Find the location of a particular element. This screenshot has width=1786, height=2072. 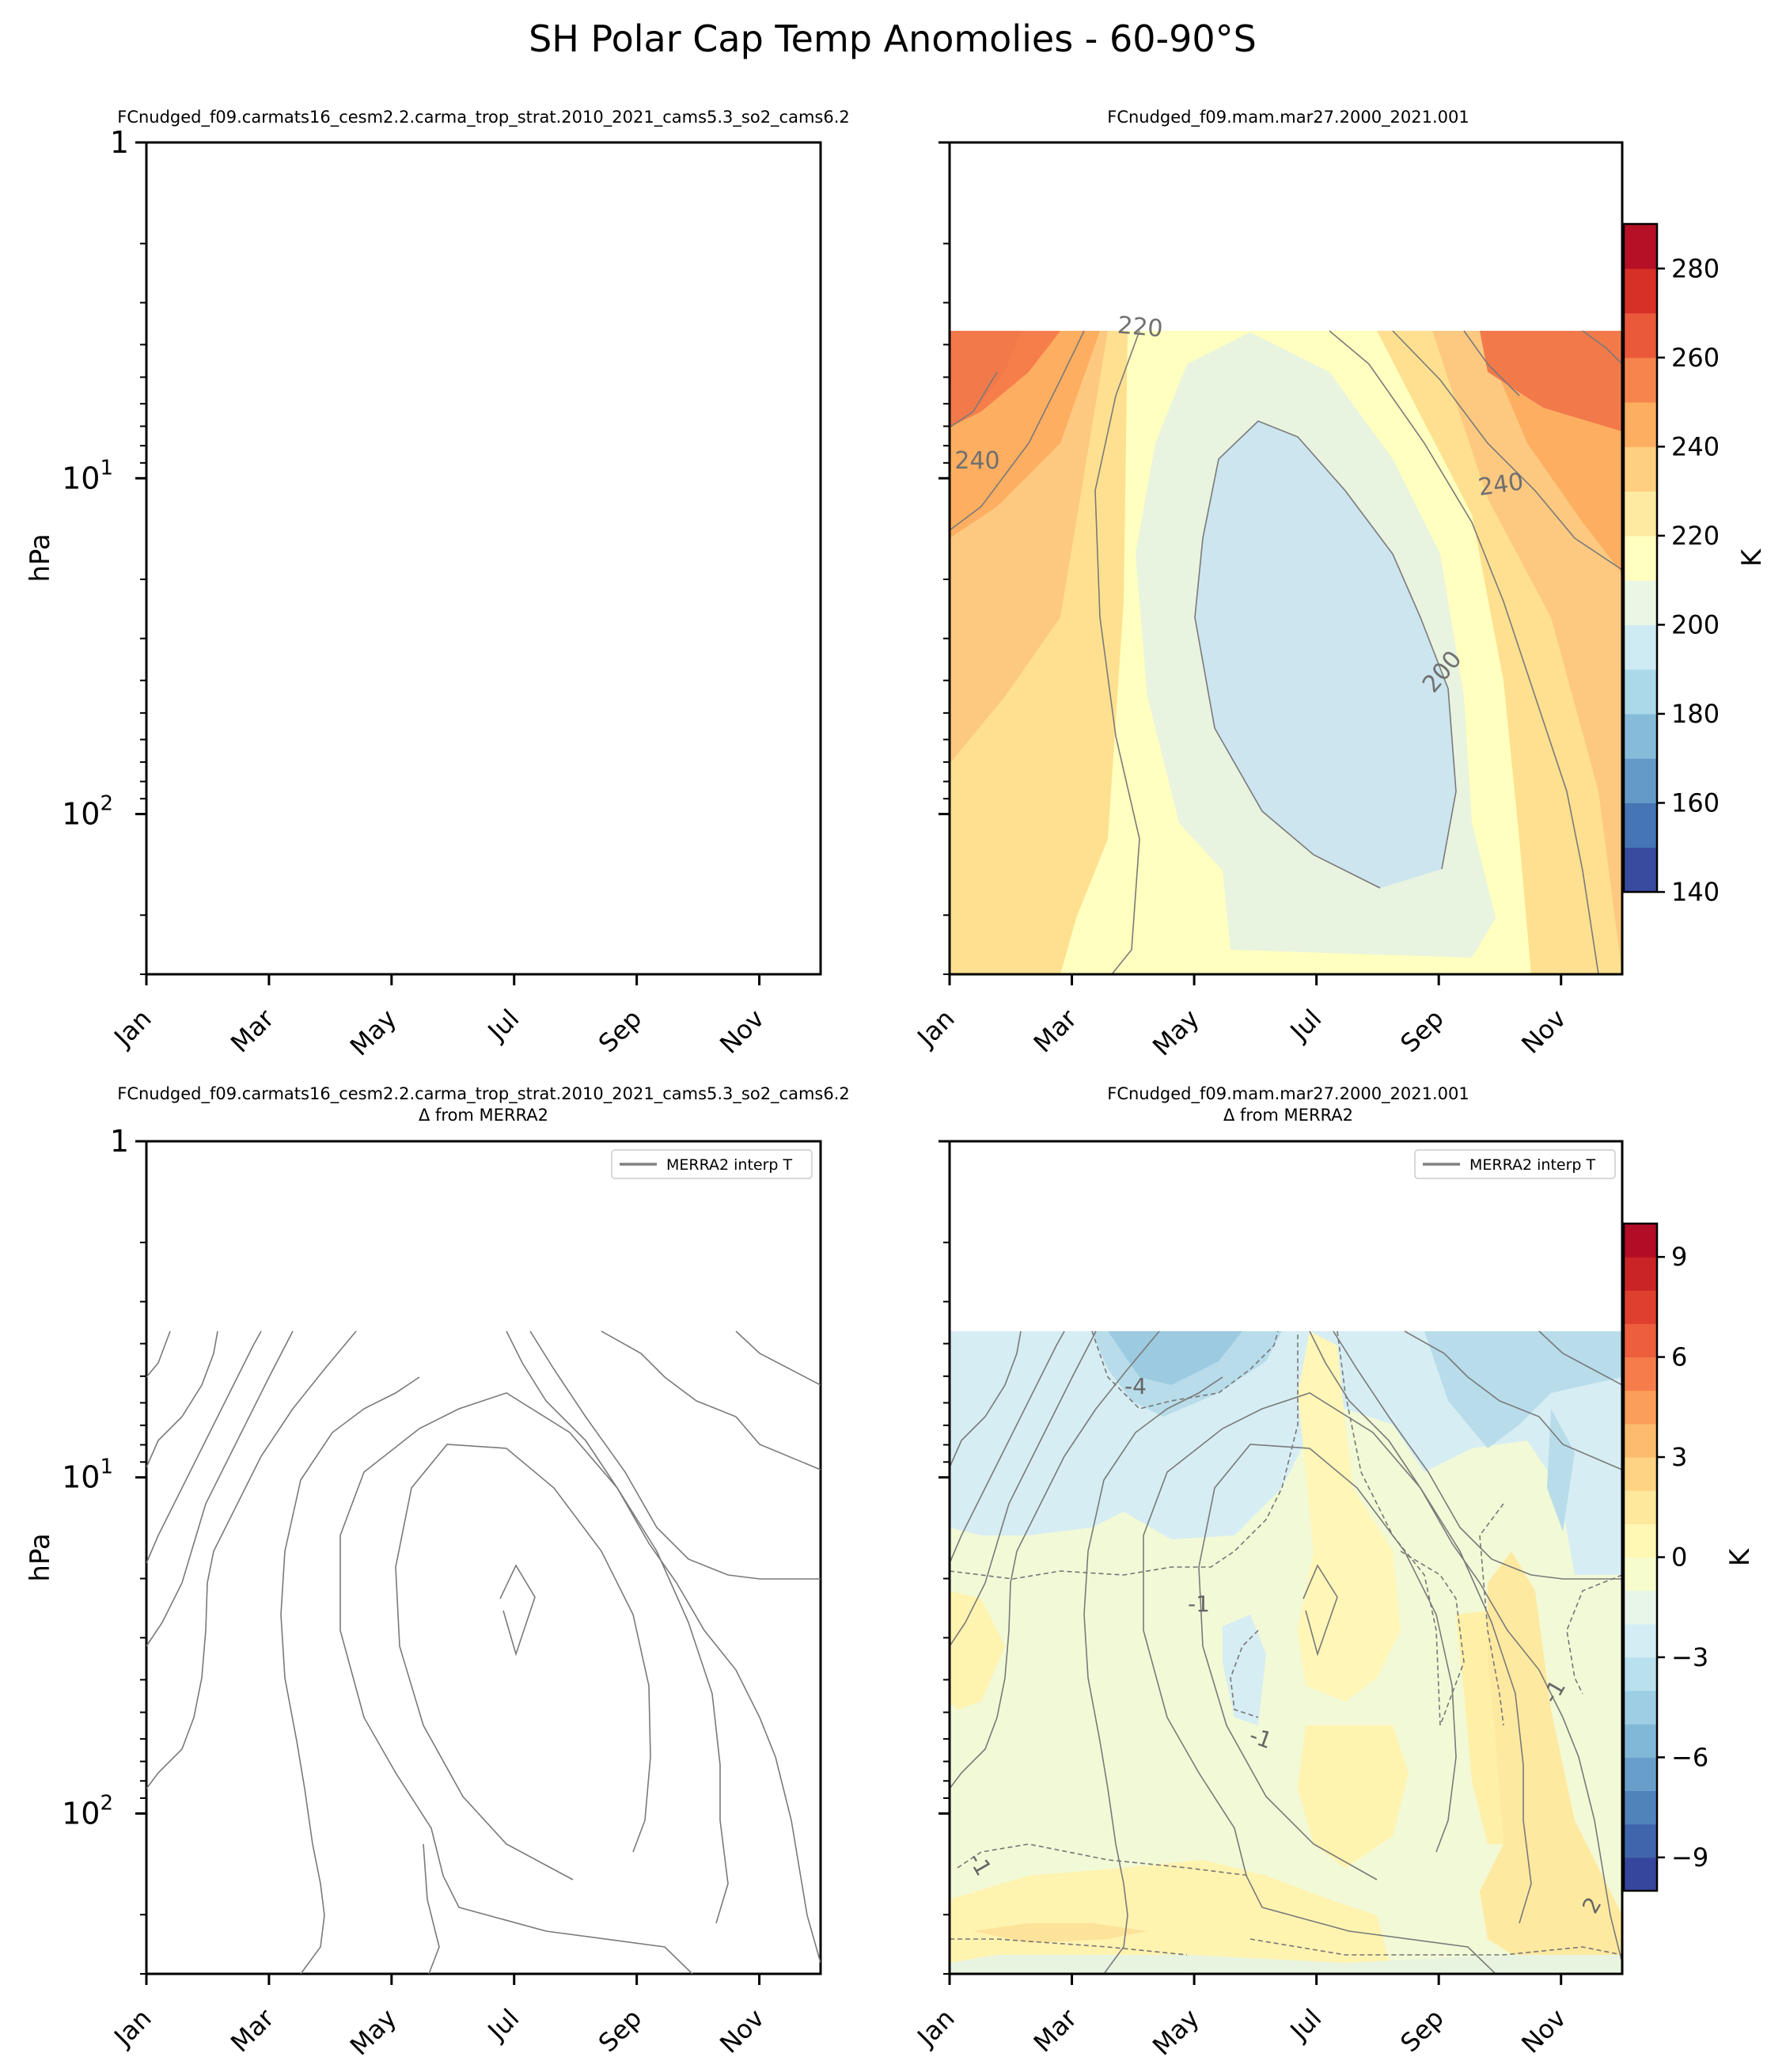

colorbar-tick-label: 6 is located at coordinates (1679, 1357).